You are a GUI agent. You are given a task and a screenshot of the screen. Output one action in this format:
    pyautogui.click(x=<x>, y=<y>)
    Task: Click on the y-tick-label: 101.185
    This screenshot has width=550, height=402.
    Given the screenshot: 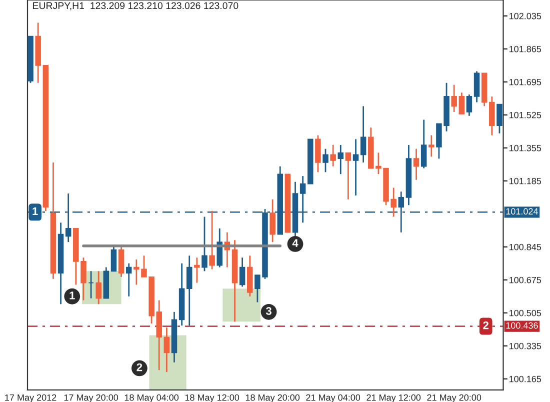 What is the action you would take?
    pyautogui.click(x=525, y=181)
    